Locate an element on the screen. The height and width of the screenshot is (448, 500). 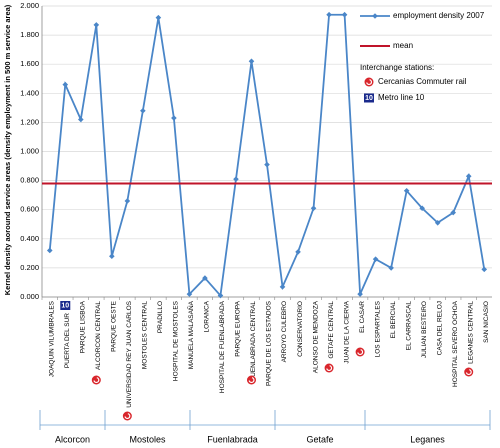
x-tick-label: EL BERCIAL is located at coordinates (393, 320).